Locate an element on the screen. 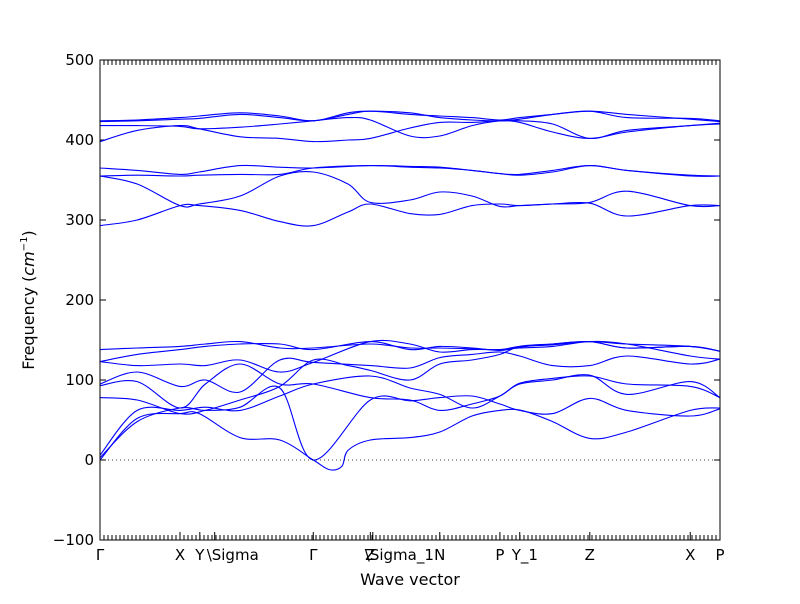  x-tick-label: \Sigma_1 is located at coordinates (399, 555).